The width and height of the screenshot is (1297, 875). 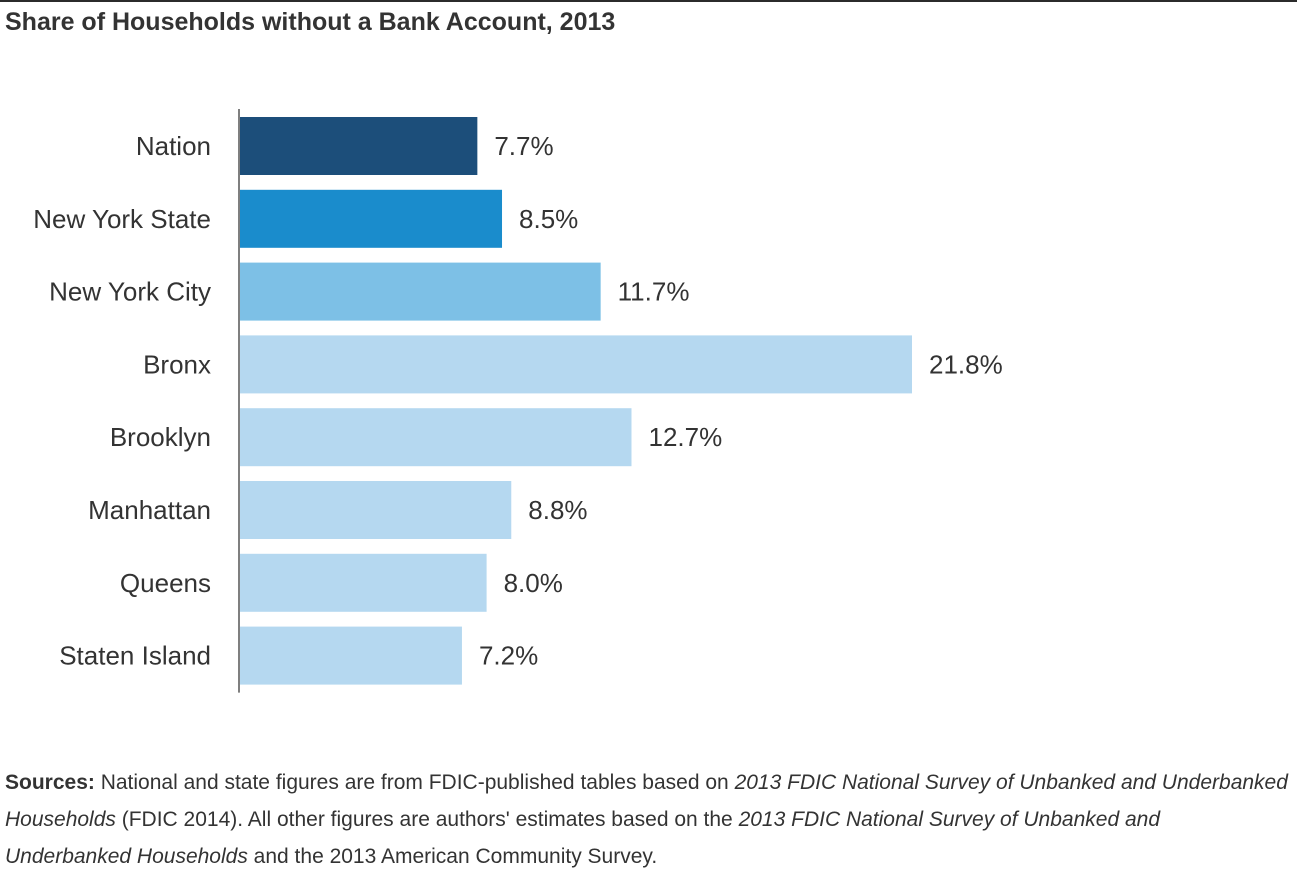 I want to click on value-label-new-york-state: 8.5%, so click(x=548, y=219).